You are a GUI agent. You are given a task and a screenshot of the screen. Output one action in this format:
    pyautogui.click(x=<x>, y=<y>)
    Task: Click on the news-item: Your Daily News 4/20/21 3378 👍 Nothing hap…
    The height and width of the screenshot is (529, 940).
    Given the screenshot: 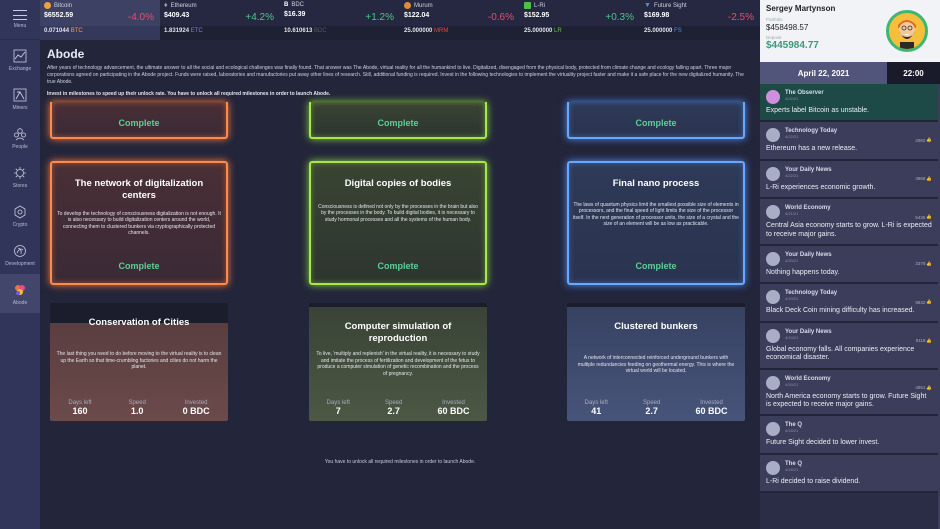 What is the action you would take?
    pyautogui.click(x=849, y=265)
    